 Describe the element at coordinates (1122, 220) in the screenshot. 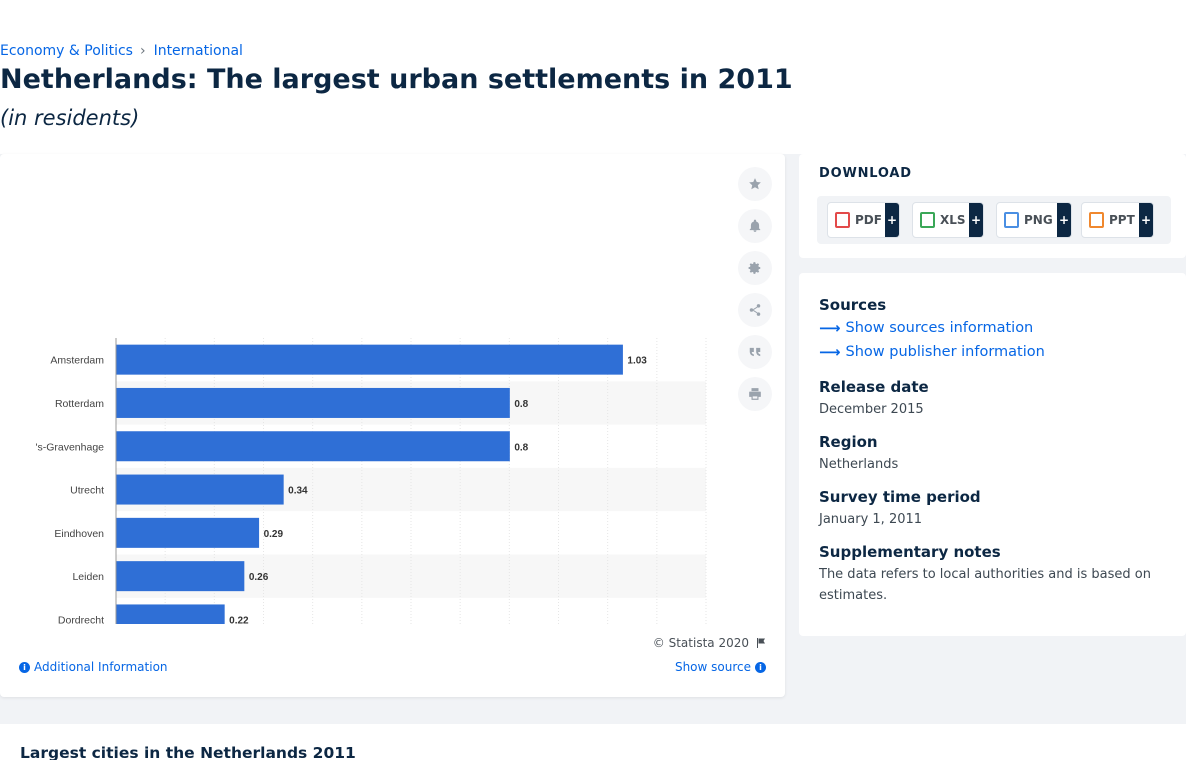

I see `download-ppt-label: PPT` at that location.